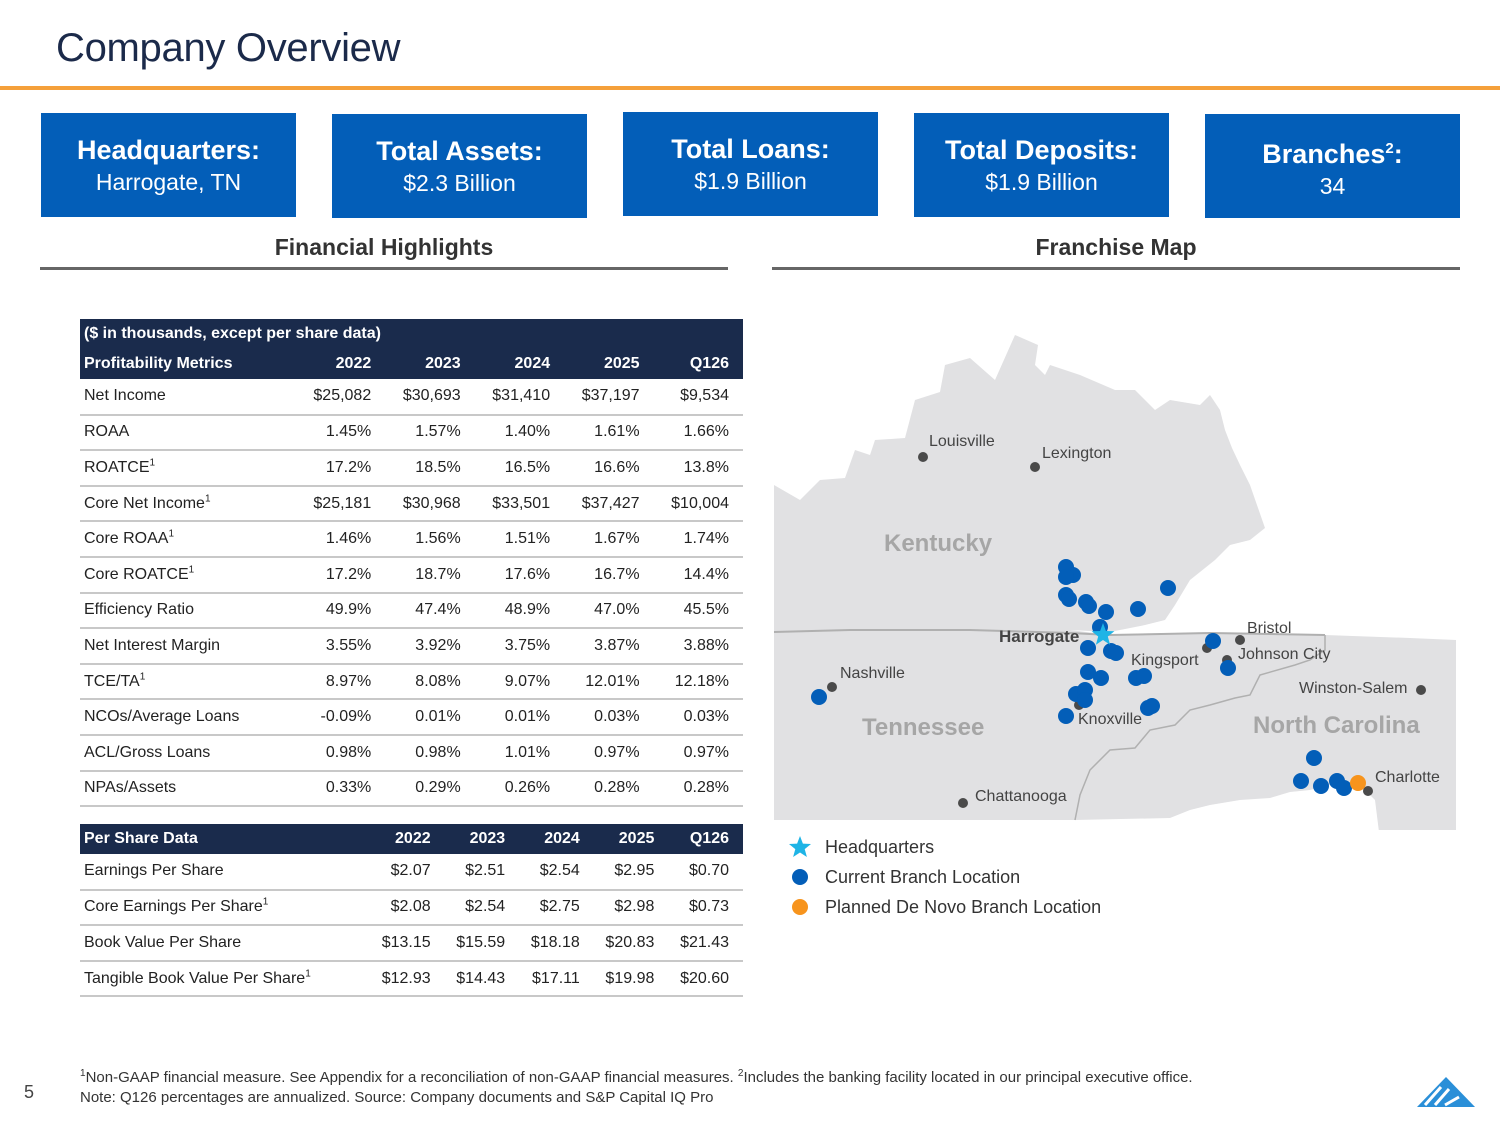 The image size is (1500, 1125). I want to click on row-value: $30,968, so click(430, 504).